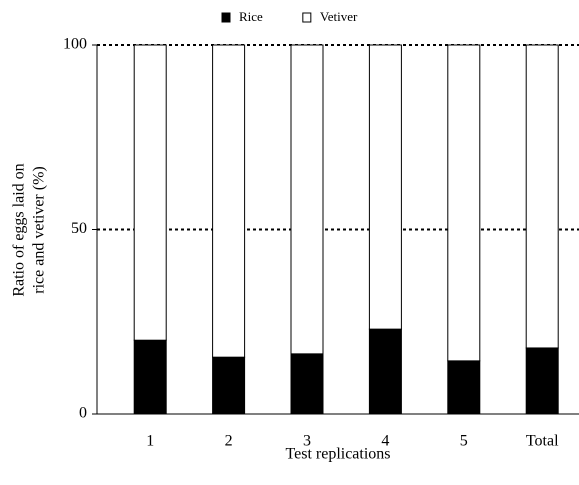 The width and height of the screenshot is (579, 485). I want to click on y-axis-label: rice and vetiver (%), so click(39, 229).